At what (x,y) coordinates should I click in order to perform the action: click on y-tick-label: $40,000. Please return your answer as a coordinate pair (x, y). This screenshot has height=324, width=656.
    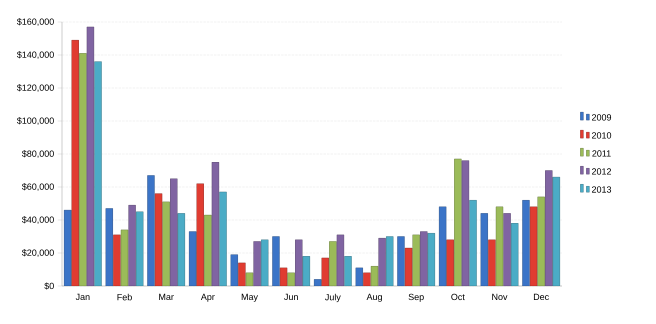
    Looking at the image, I should click on (38, 220).